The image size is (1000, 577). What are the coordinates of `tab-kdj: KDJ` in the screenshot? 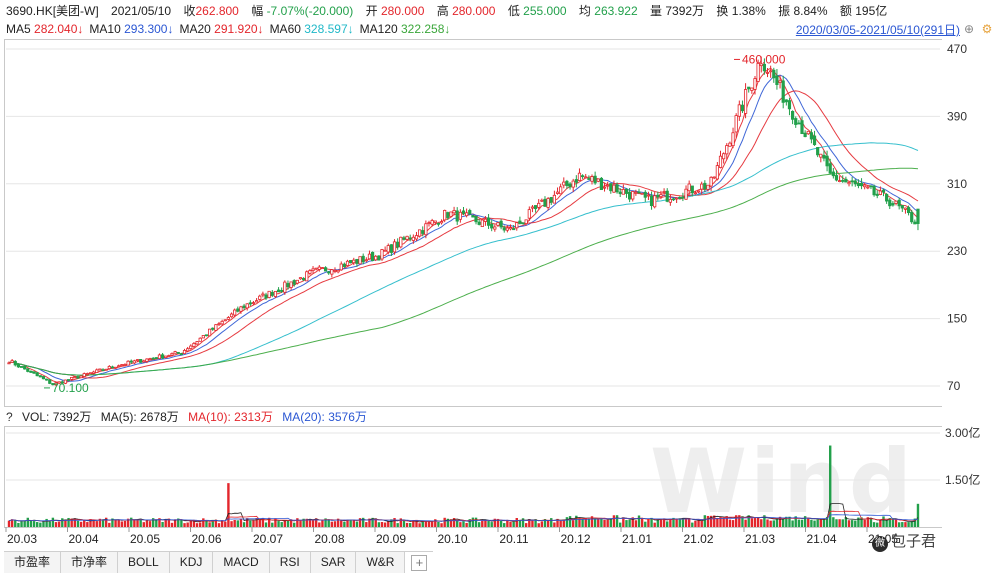 It's located at (191, 562).